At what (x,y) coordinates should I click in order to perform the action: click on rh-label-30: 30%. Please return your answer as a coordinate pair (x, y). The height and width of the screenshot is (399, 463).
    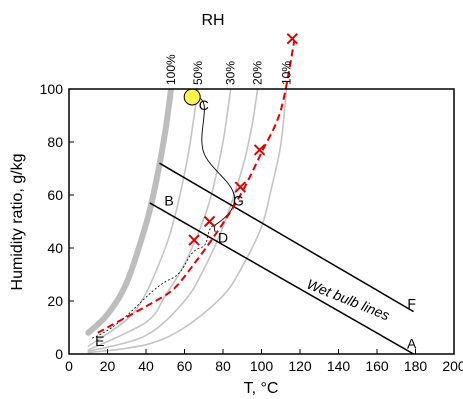
    Looking at the image, I should click on (231, 73).